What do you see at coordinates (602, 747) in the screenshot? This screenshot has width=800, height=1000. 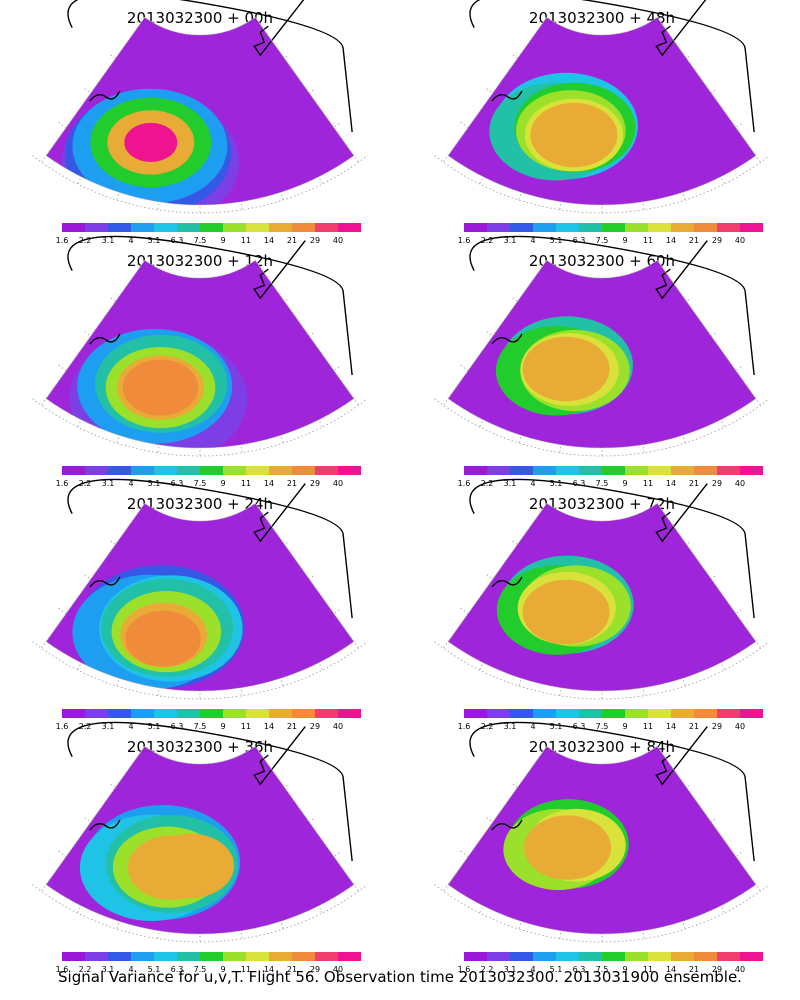 I see `panel-title: 2013032300 + 84h` at bounding box center [602, 747].